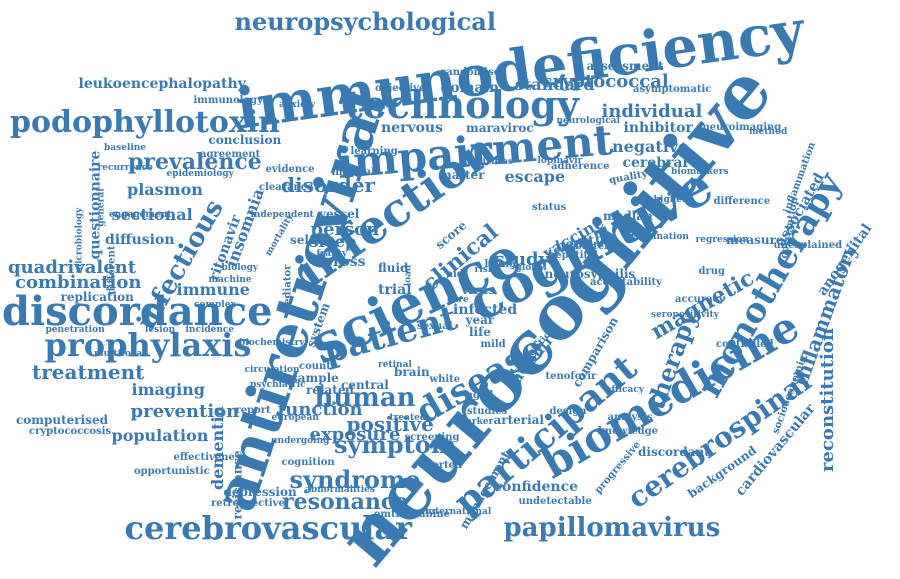 This screenshot has width=900, height=579. I want to click on word: life, so click(480, 332).